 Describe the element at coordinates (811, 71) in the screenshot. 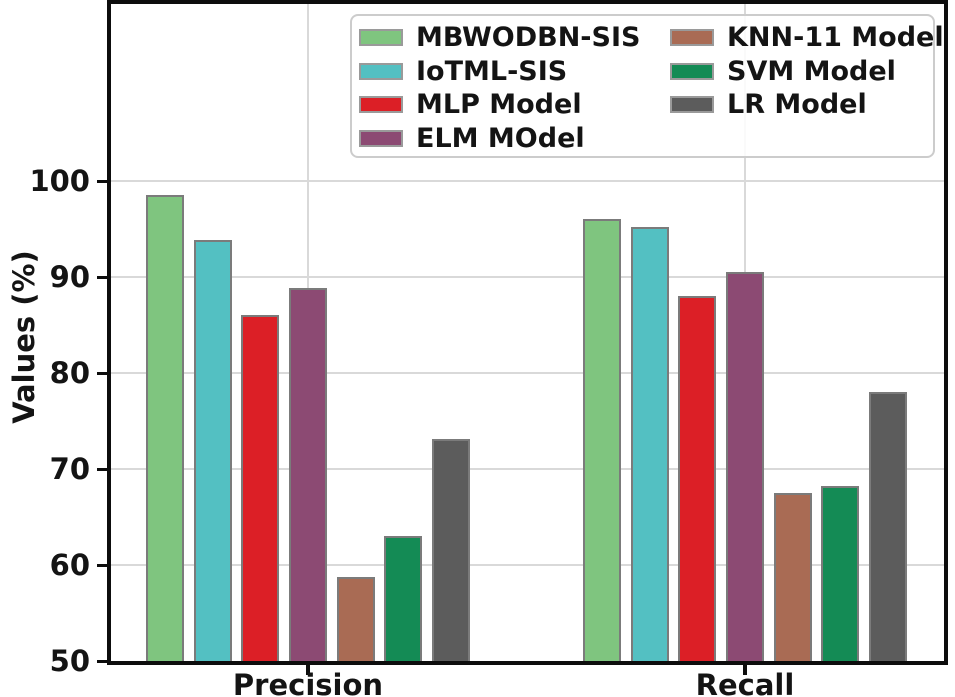

I see `legend-label-svm-model: SVM Model` at that location.